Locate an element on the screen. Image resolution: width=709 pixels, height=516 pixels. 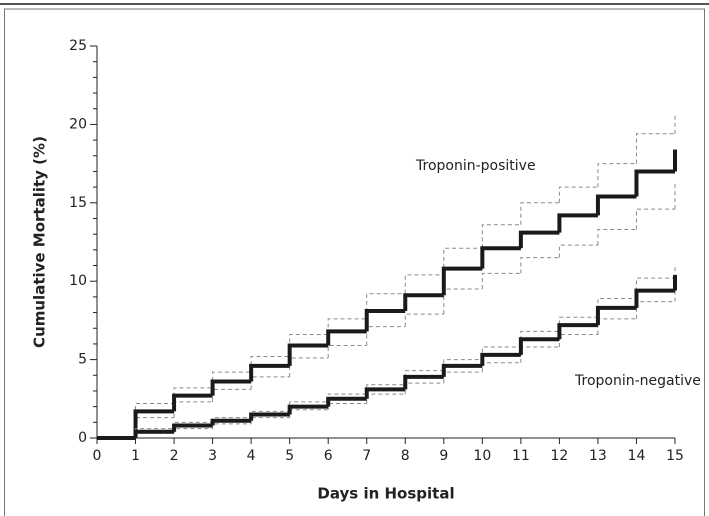
y-tick-label: 5 is located at coordinates (82, 360).